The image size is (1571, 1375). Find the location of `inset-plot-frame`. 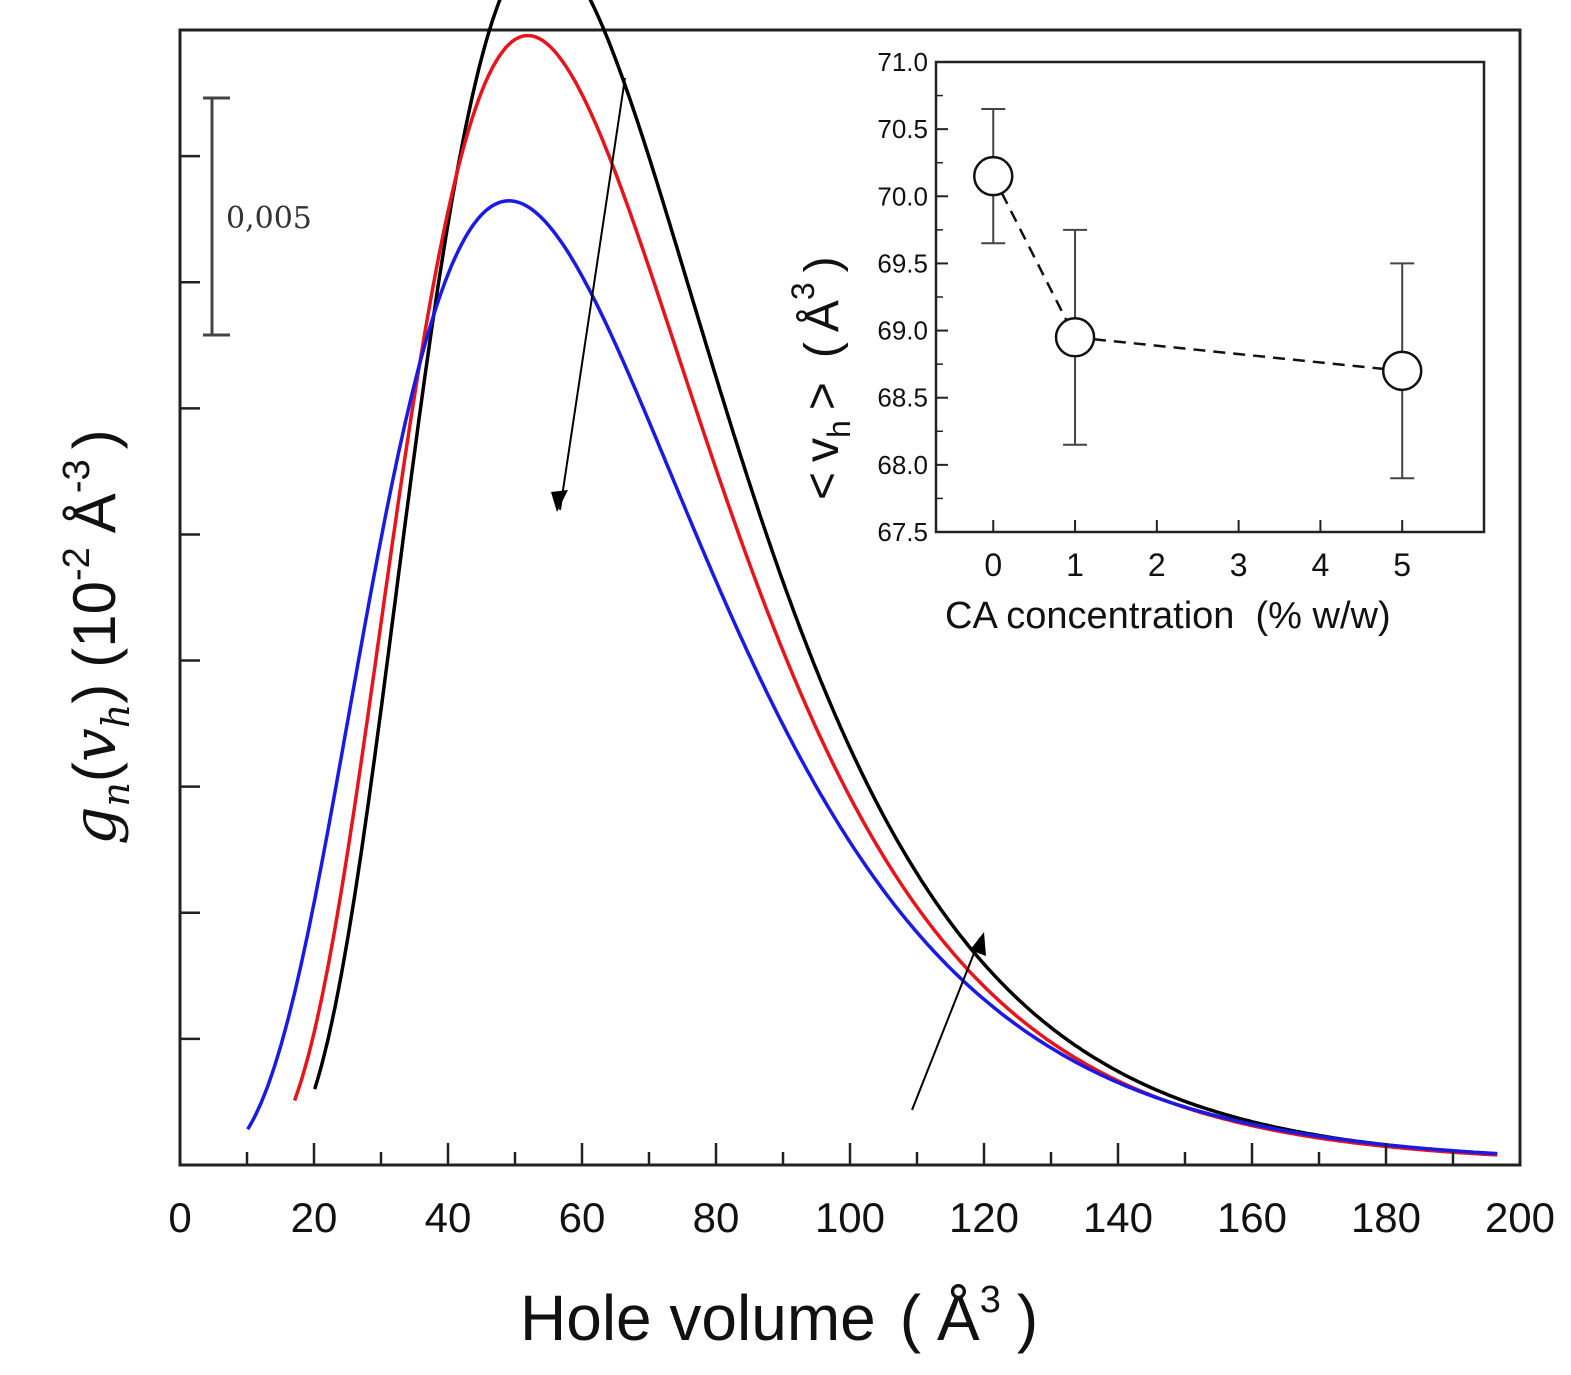

inset-plot-frame is located at coordinates (1210, 297).